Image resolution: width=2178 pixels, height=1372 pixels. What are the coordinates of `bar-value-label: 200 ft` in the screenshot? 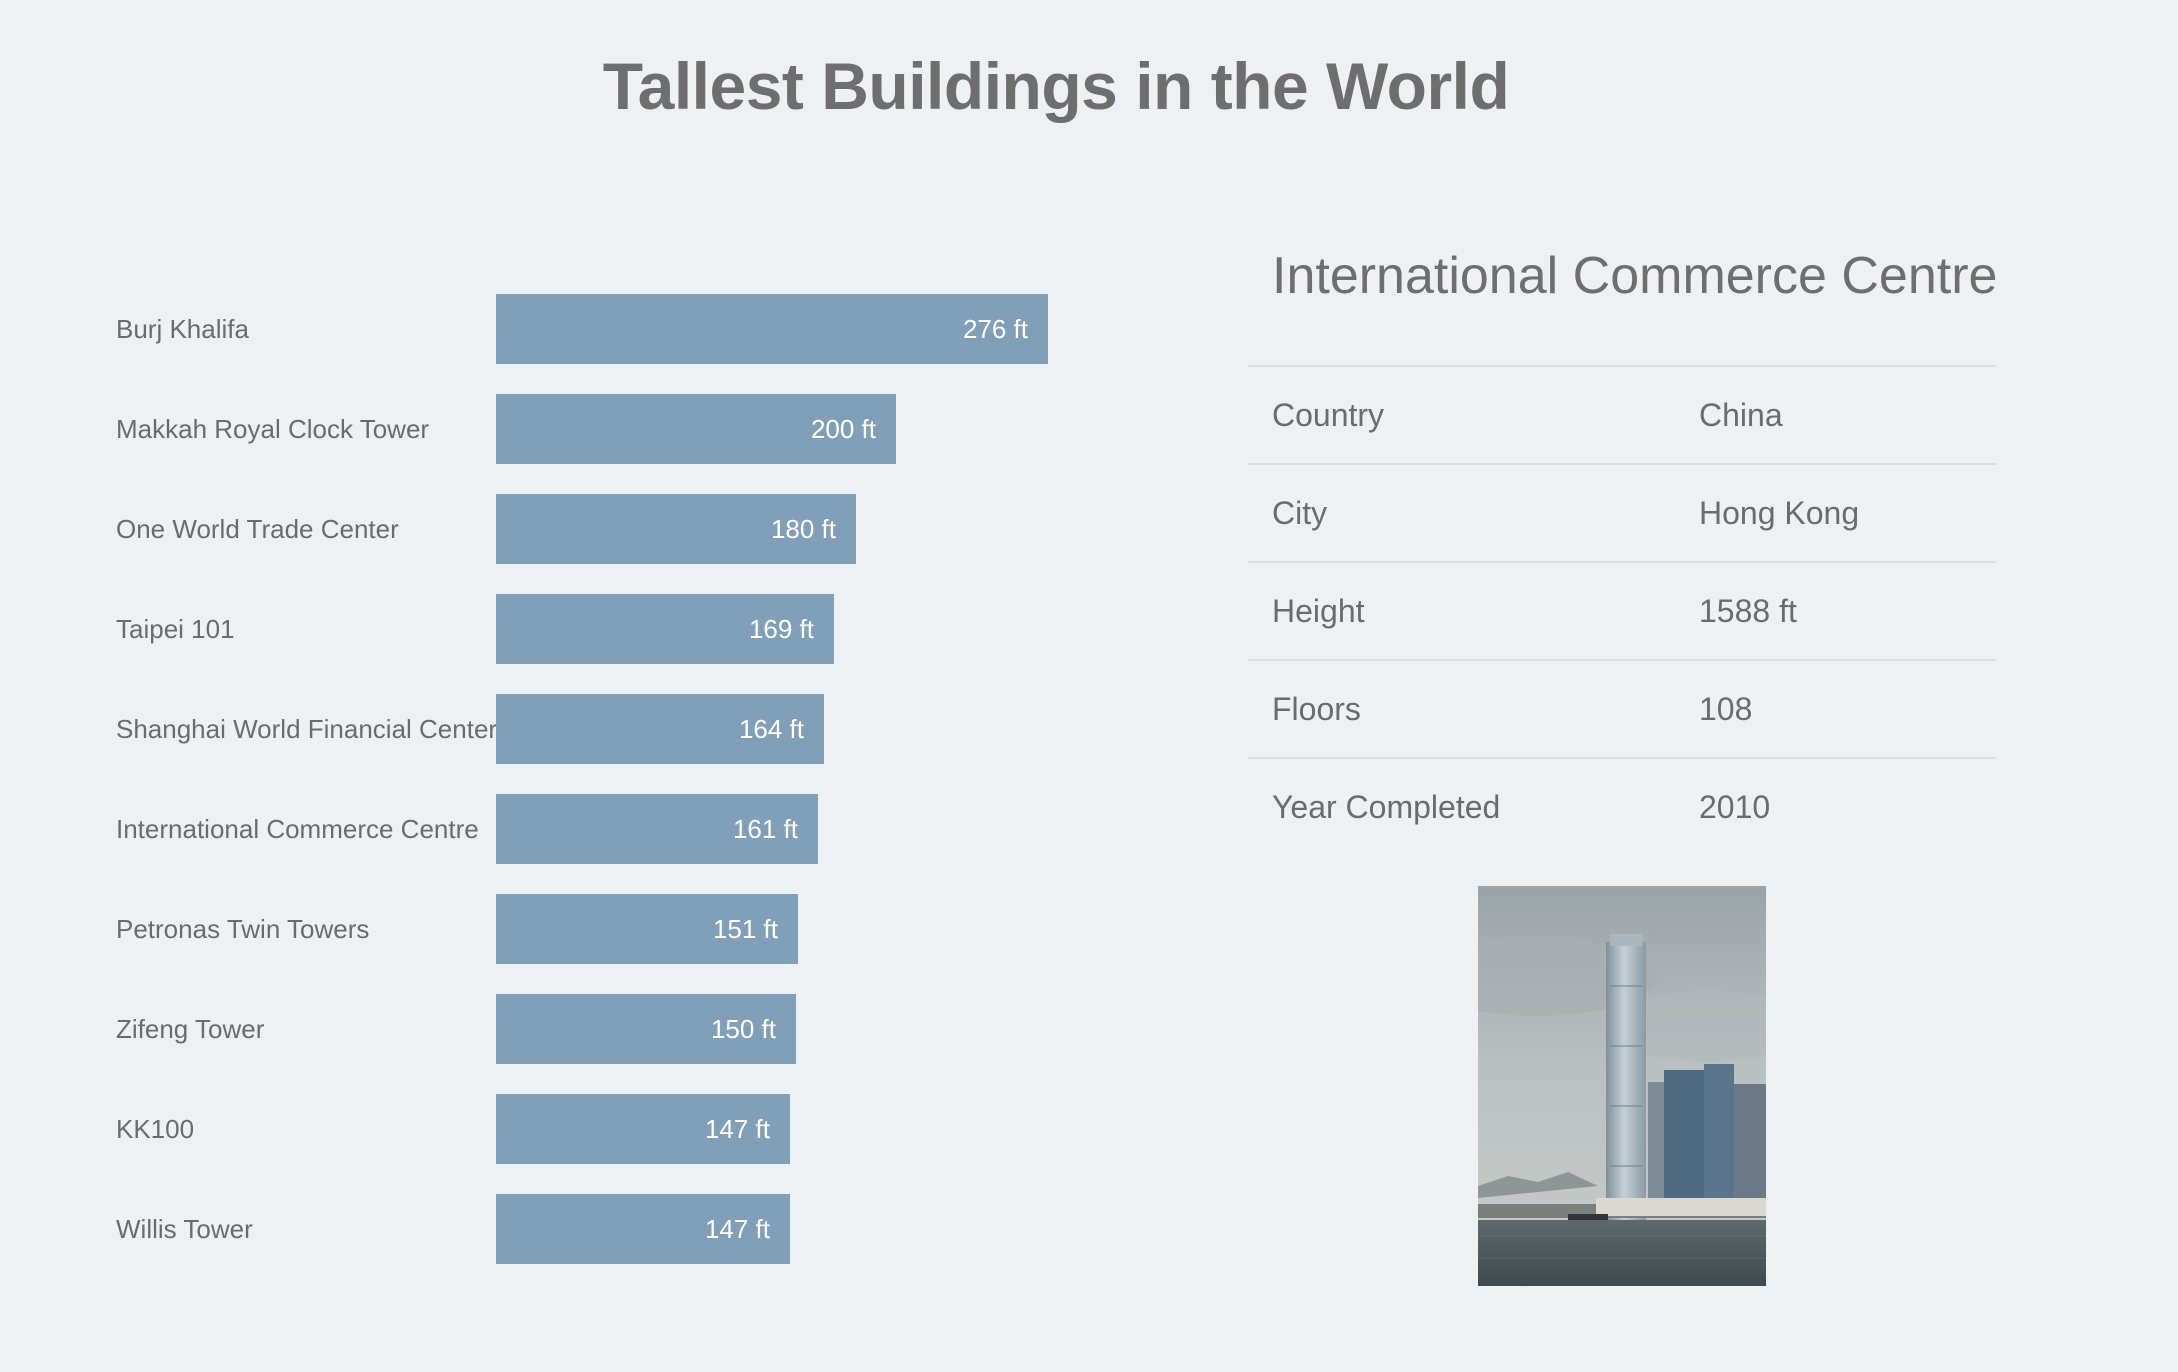 It's located at (844, 429).